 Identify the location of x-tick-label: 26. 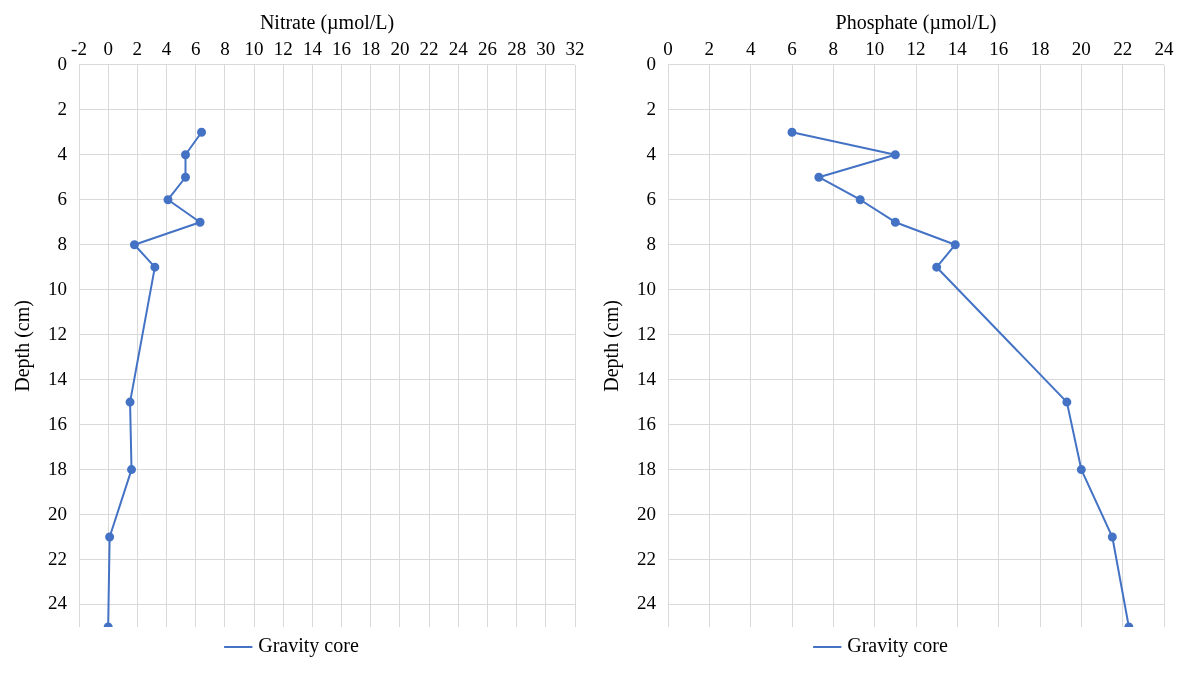
(487, 49).